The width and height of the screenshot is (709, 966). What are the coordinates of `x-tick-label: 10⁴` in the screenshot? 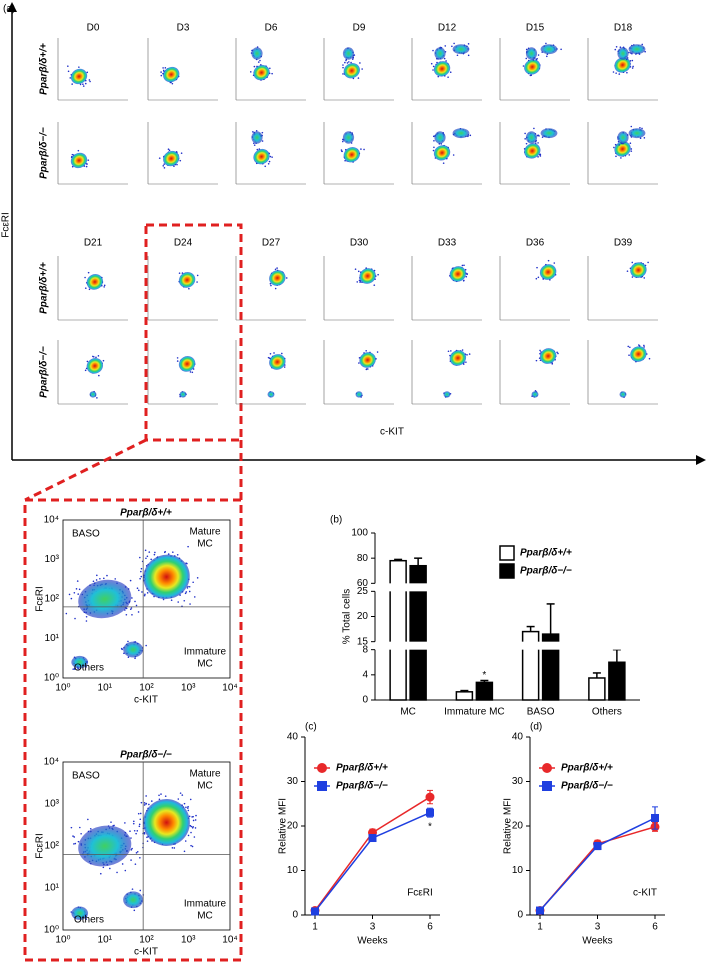 It's located at (229, 688).